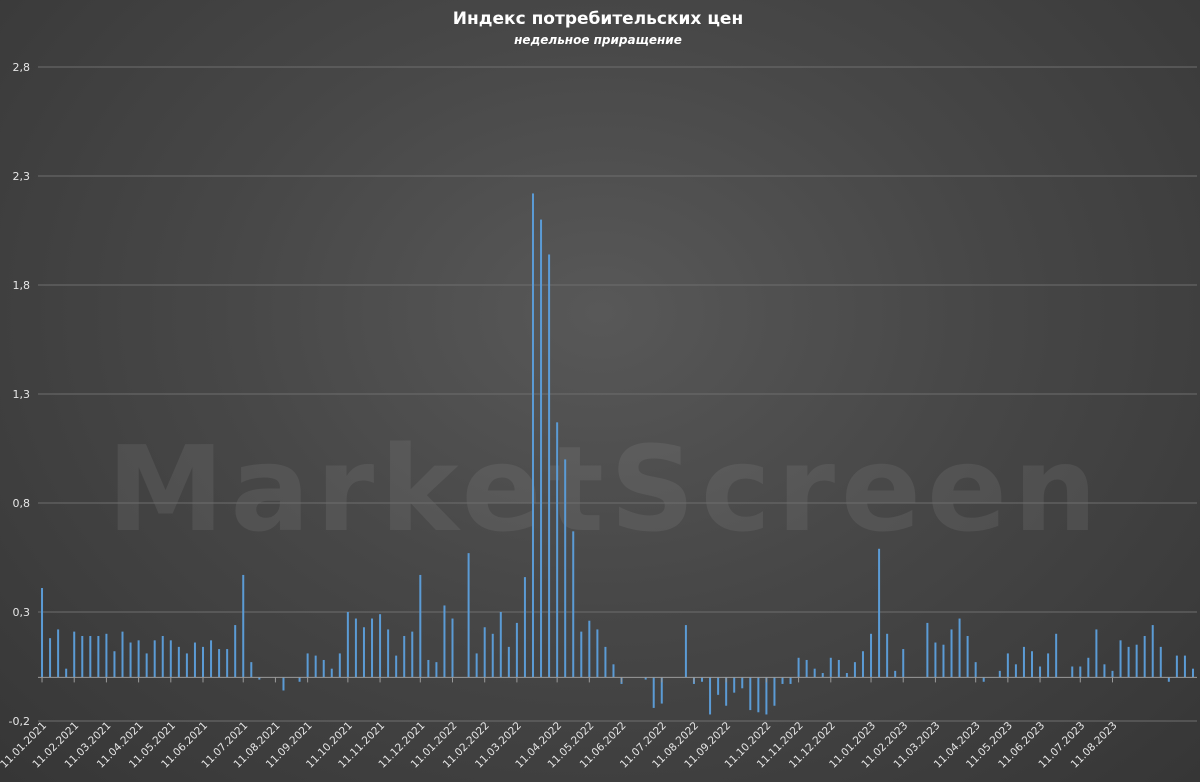 The image size is (1200, 782). I want to click on y-tick-label: 2,8, so click(22, 67).